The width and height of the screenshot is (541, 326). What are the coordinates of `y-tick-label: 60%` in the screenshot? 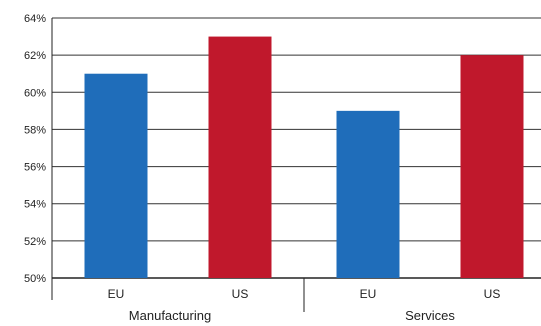 It's located at (35, 93).